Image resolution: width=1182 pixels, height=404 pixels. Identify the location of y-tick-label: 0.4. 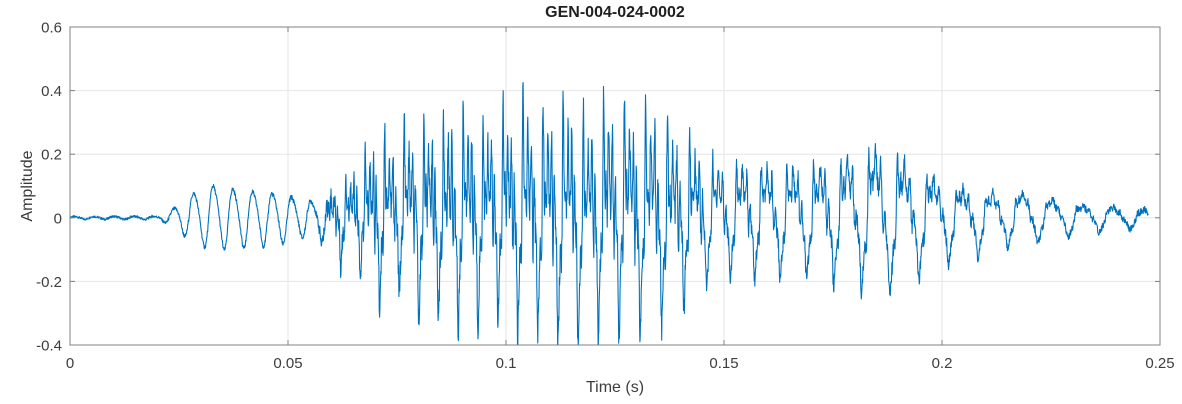
(51, 91).